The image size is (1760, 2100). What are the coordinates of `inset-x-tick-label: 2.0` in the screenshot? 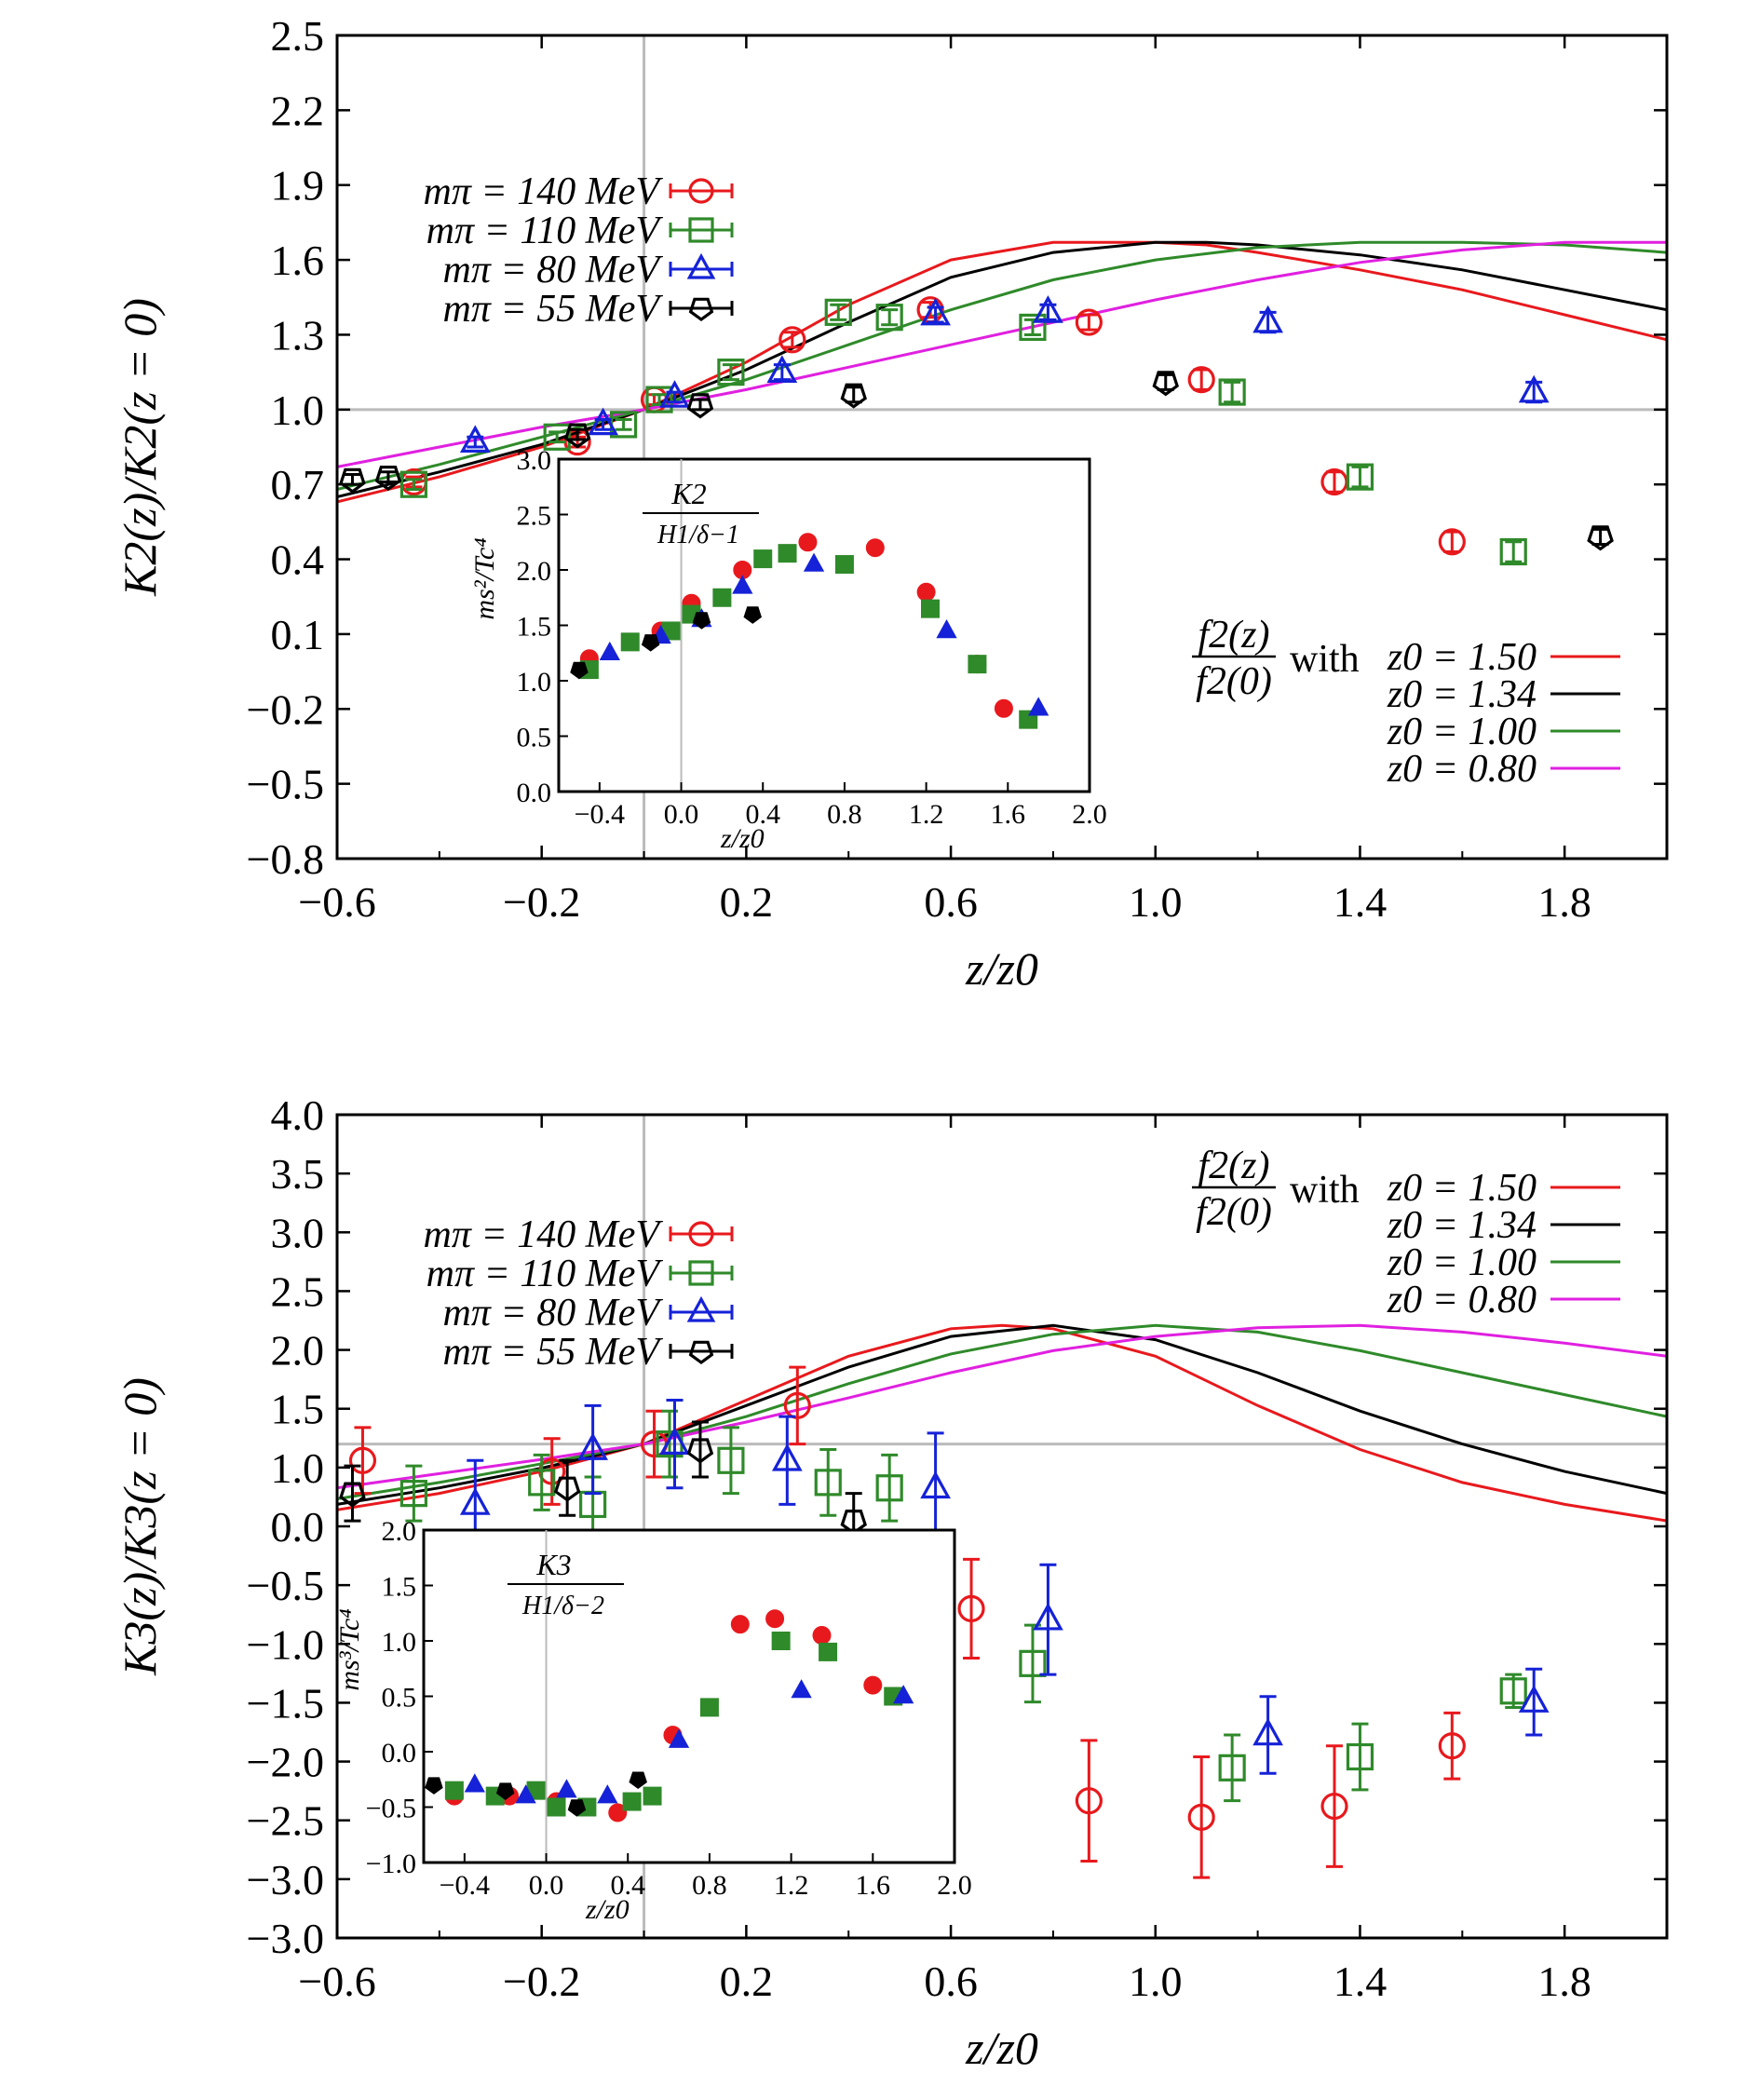 It's located at (954, 1885).